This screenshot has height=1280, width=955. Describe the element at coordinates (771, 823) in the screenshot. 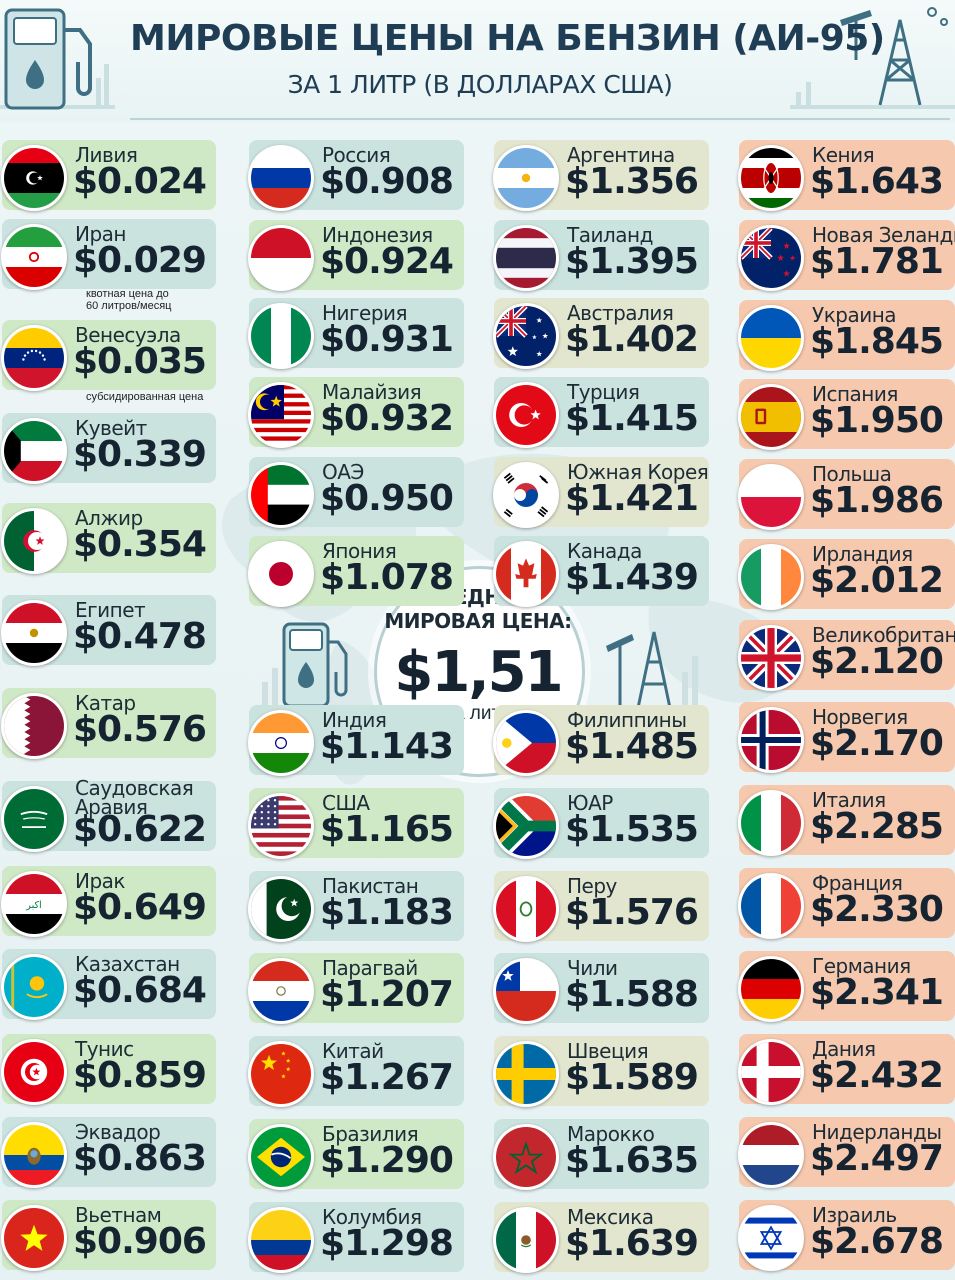

I see `italy-flag-icon` at that location.